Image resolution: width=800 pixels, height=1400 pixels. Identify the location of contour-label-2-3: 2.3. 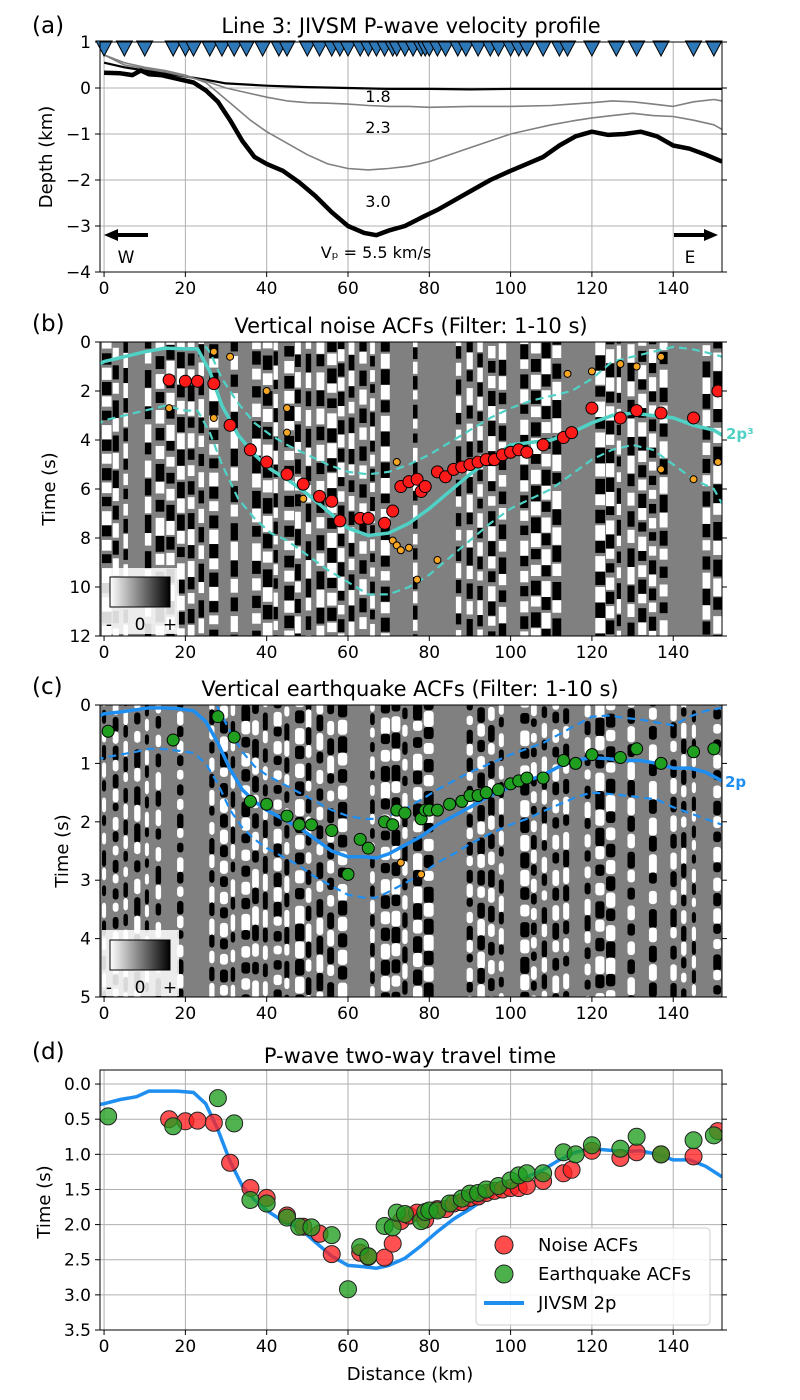
(377, 127).